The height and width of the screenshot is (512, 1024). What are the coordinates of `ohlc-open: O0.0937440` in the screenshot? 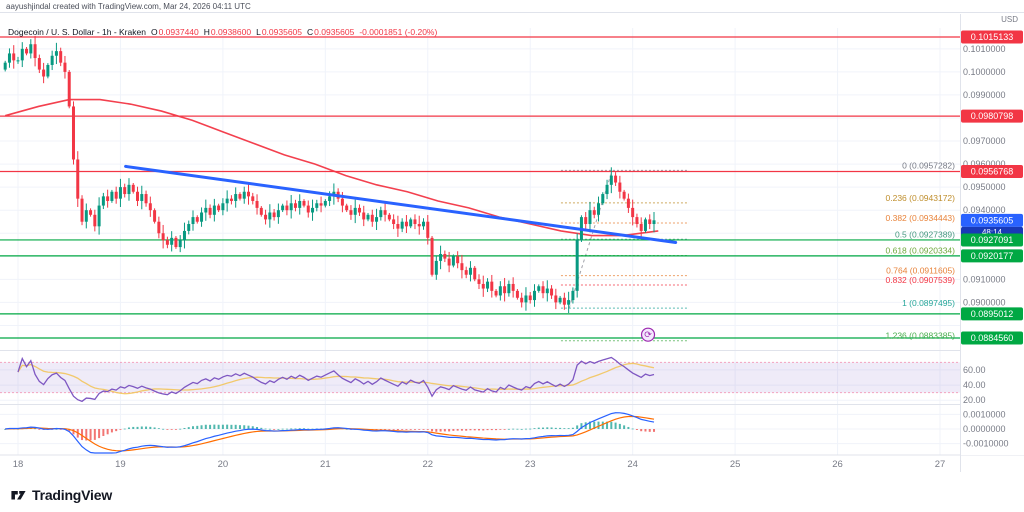 It's located at (174, 32).